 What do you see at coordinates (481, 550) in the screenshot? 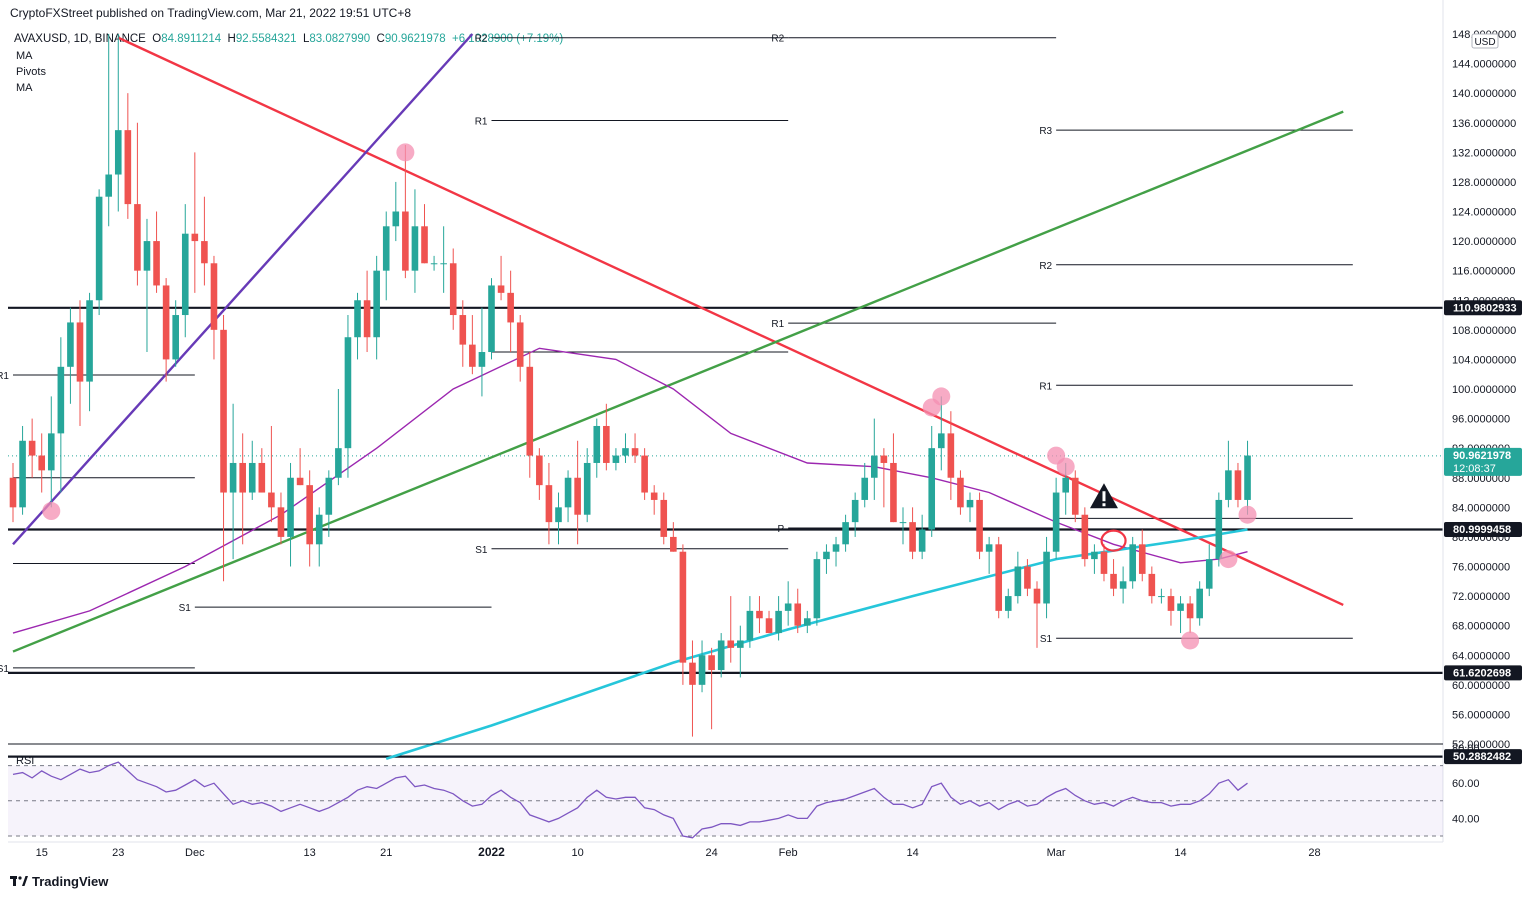
I see `pivot-label: S1` at bounding box center [481, 550].